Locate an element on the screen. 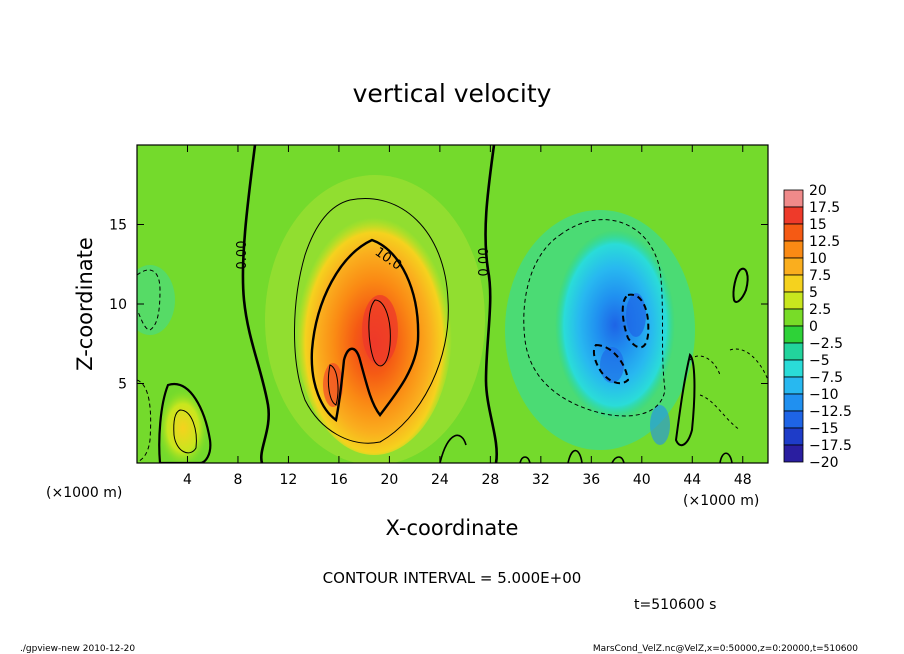 The height and width of the screenshot is (654, 904). footer-left: ./gpview-new 2010-12-20 is located at coordinates (77, 649).